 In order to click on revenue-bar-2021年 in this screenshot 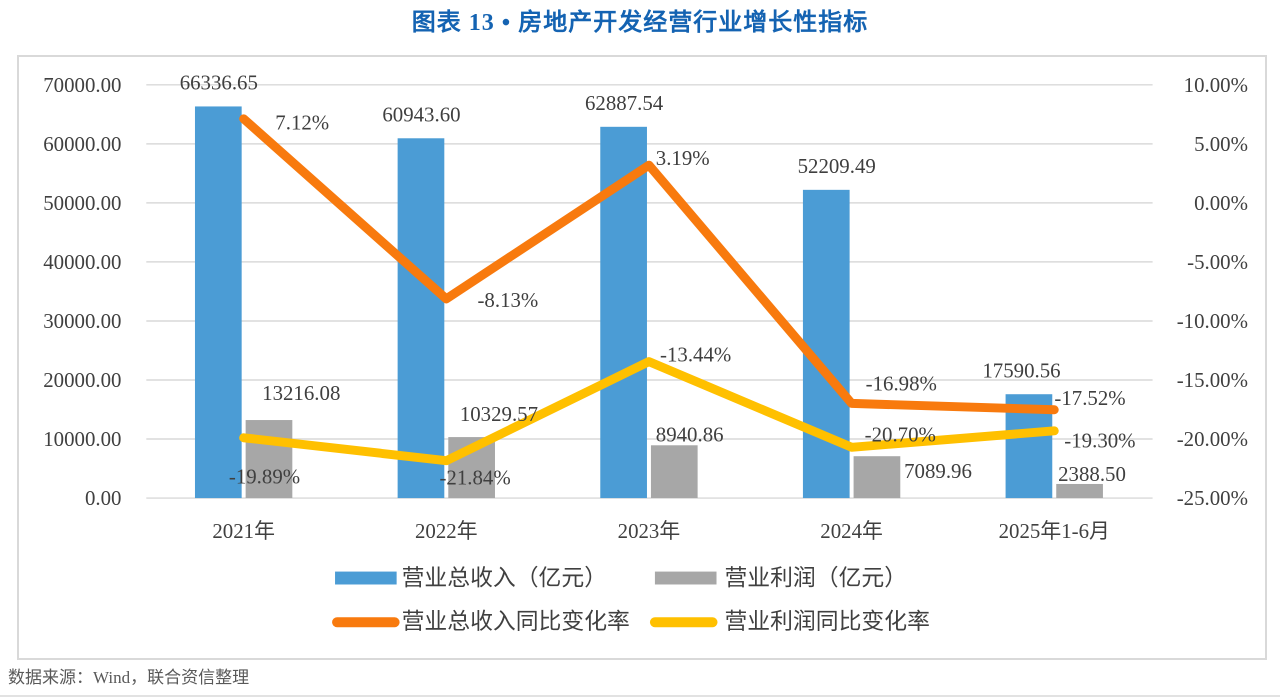, I will do `click(218, 302)`.